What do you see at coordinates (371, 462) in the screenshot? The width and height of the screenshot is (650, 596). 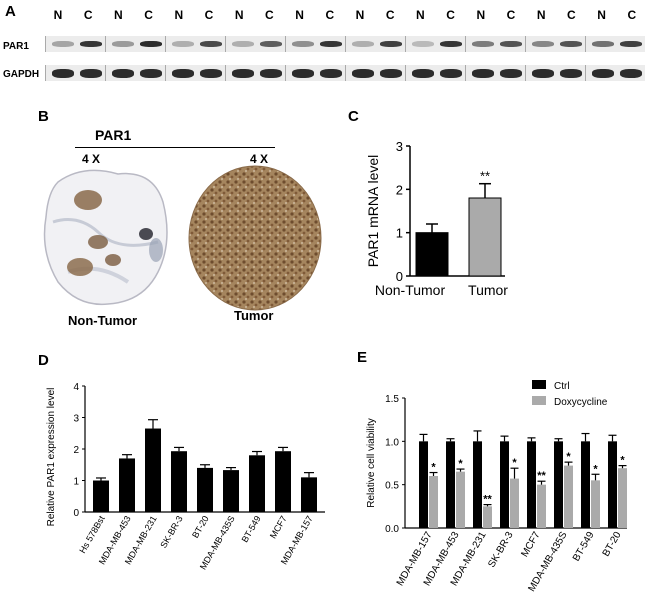 I see `y-axis-label: Relative cell viability` at bounding box center [371, 462].